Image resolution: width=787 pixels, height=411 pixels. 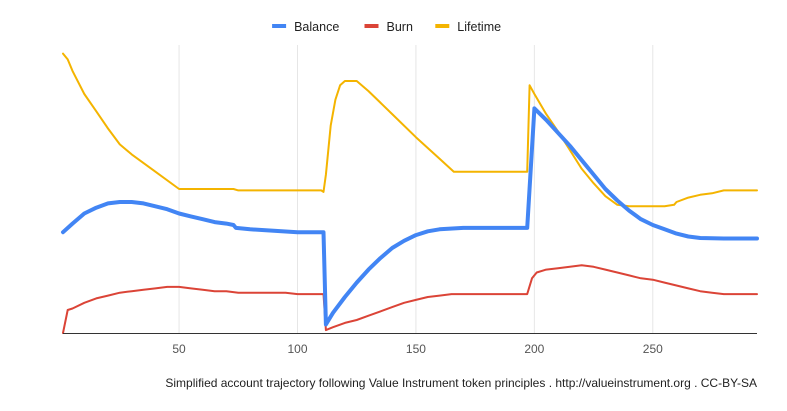 I want to click on legend-label-balance: Balance, so click(x=316, y=27).